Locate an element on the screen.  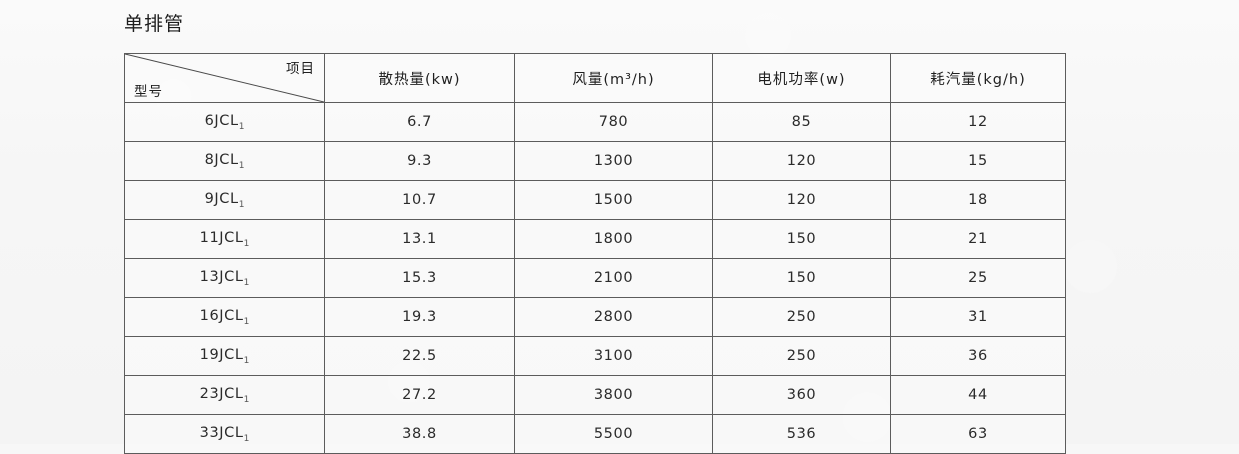
cell-model: 11JCL1 is located at coordinates (224, 239).